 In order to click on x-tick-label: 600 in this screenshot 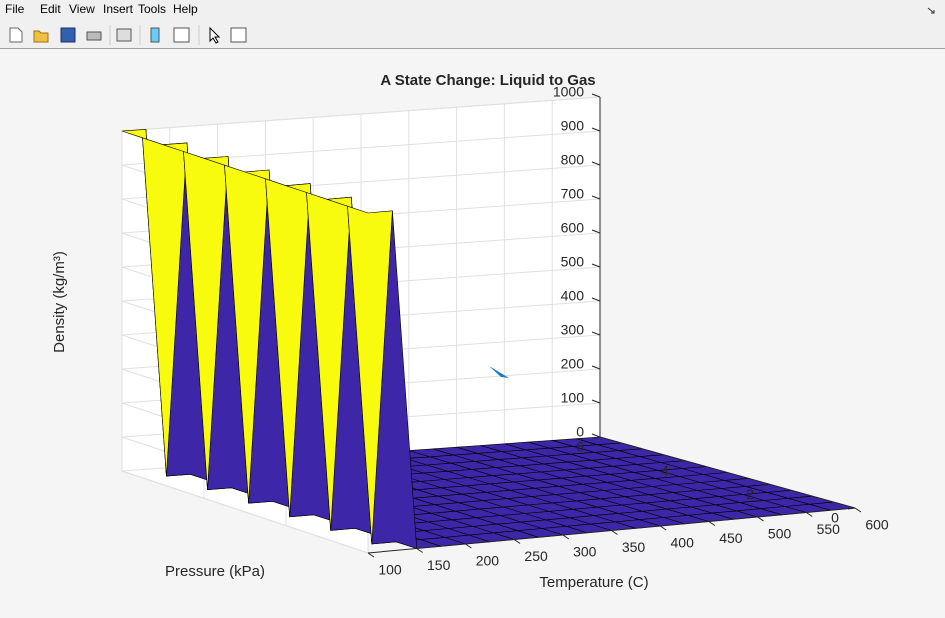, I will do `click(877, 525)`.